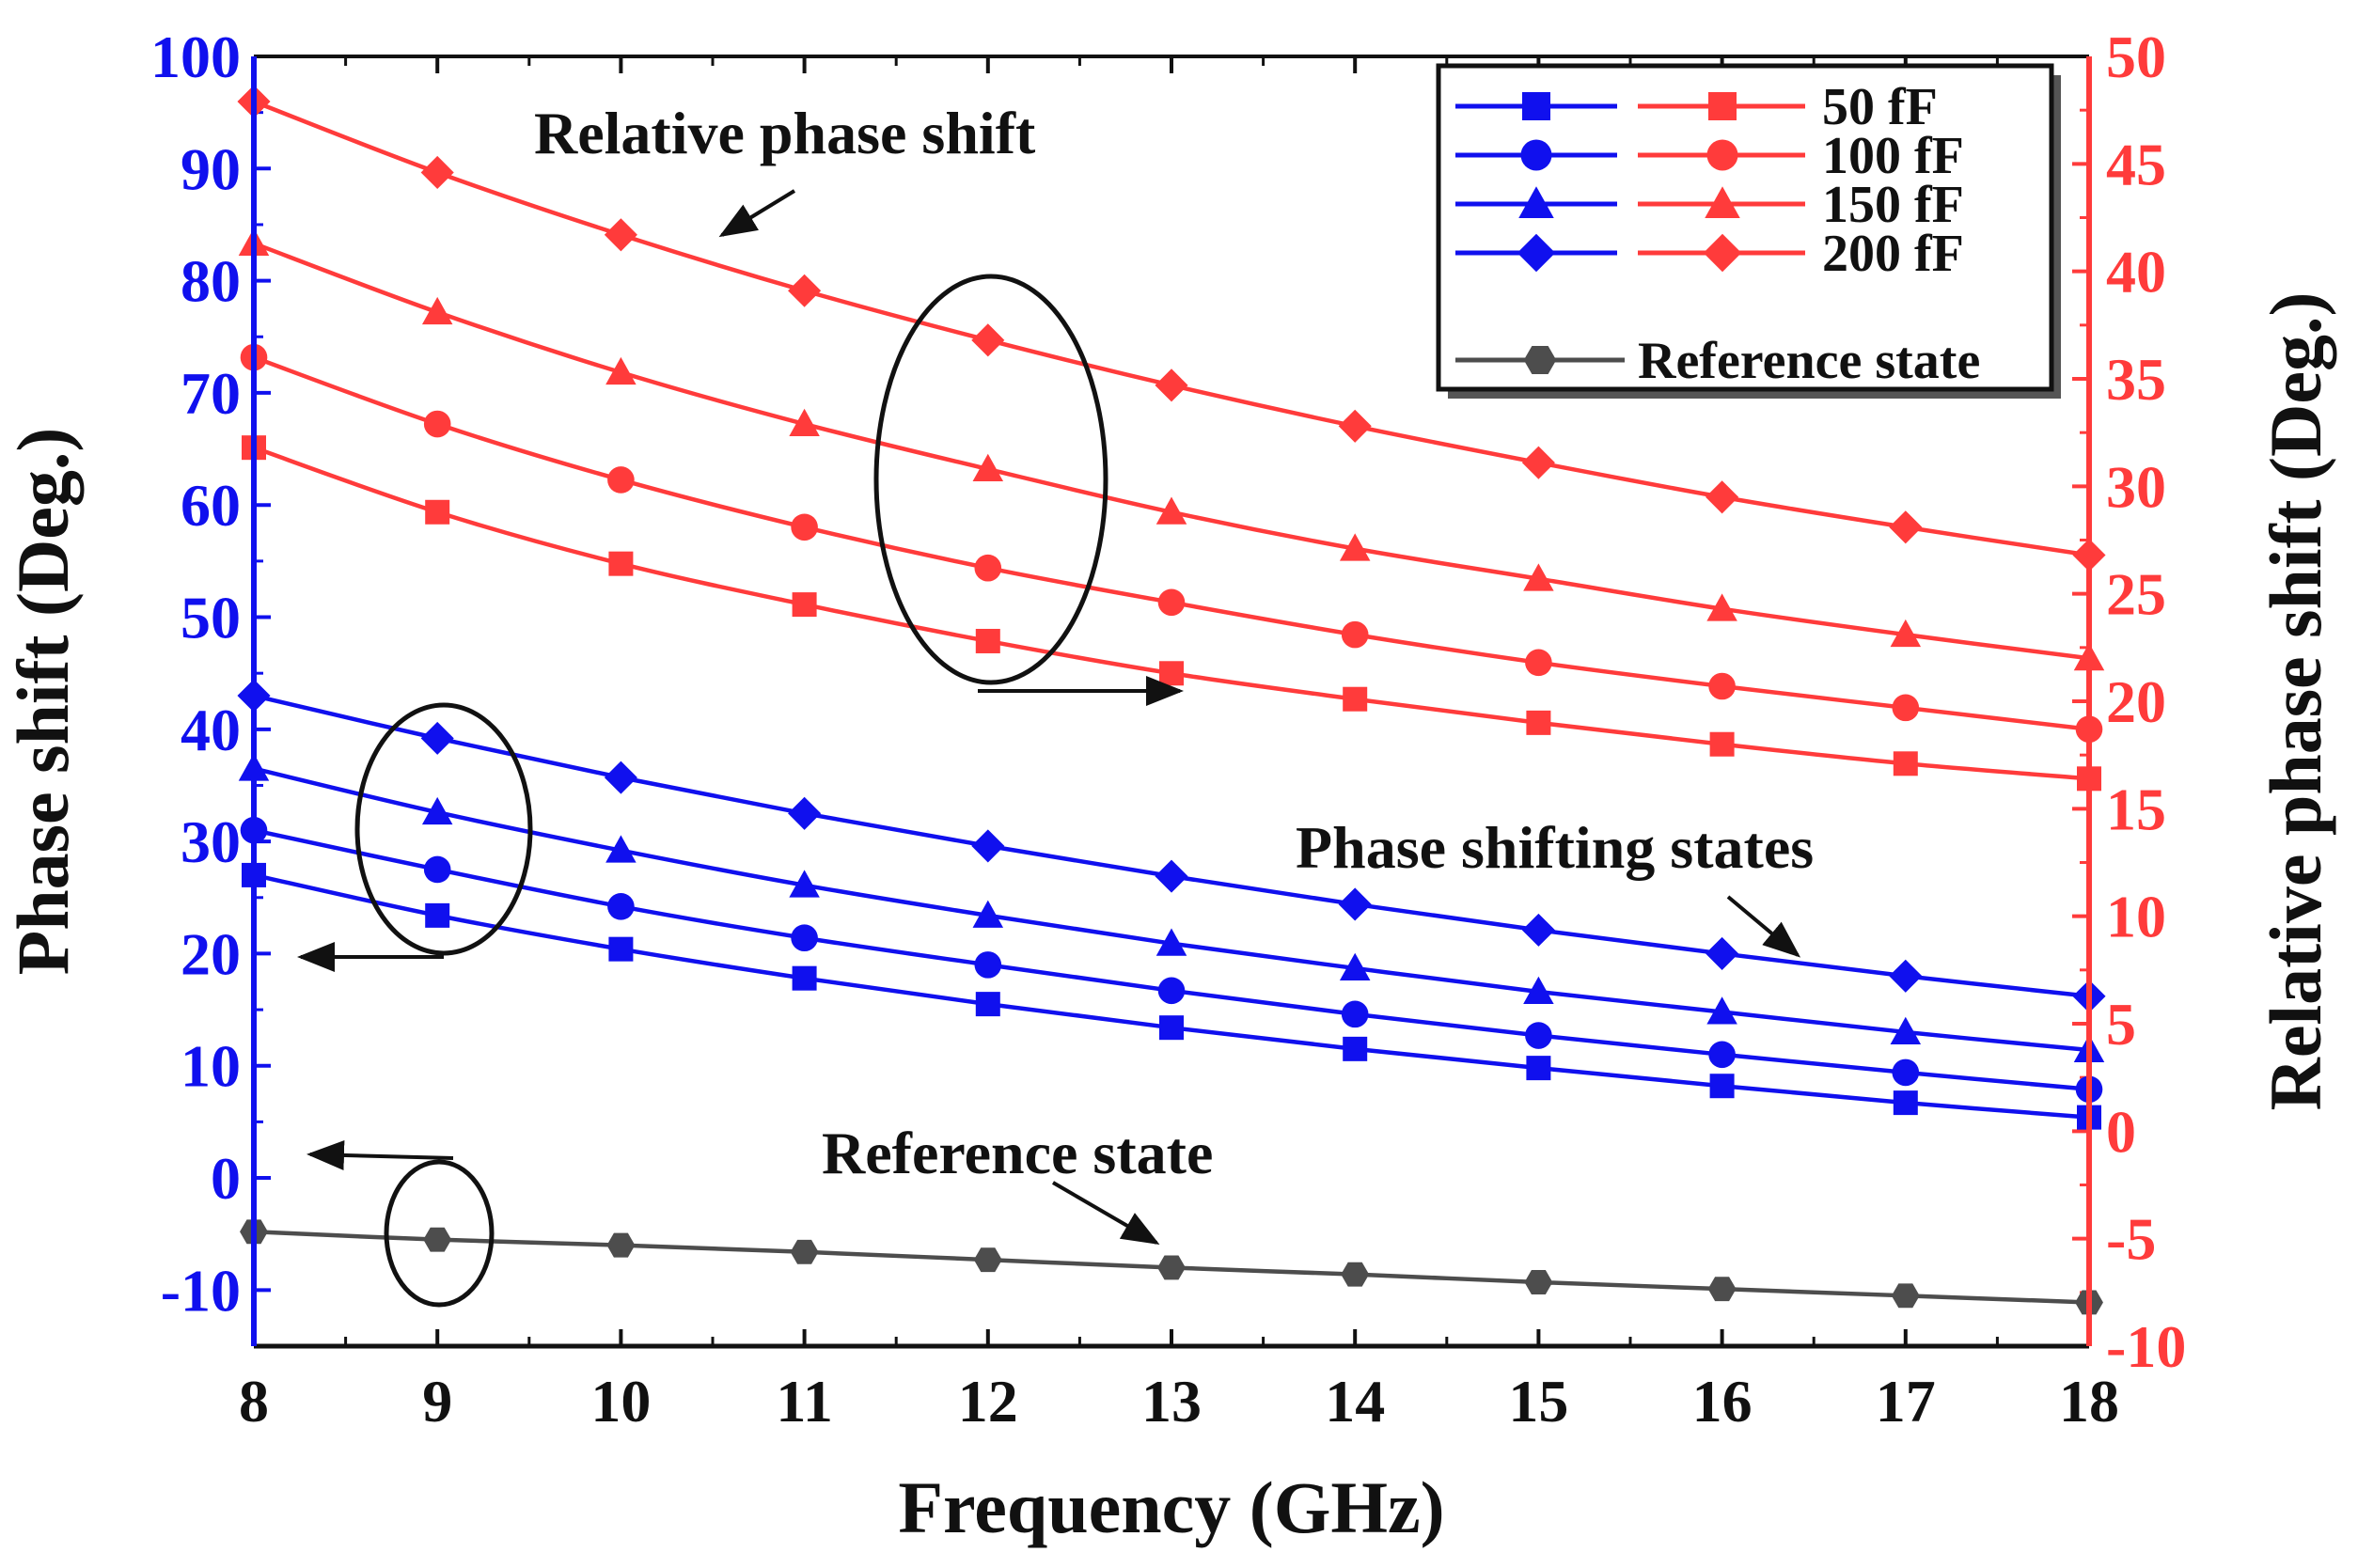 Image resolution: width=2358 pixels, height=1568 pixels. I want to click on x-tick-label: 9, so click(437, 1401).